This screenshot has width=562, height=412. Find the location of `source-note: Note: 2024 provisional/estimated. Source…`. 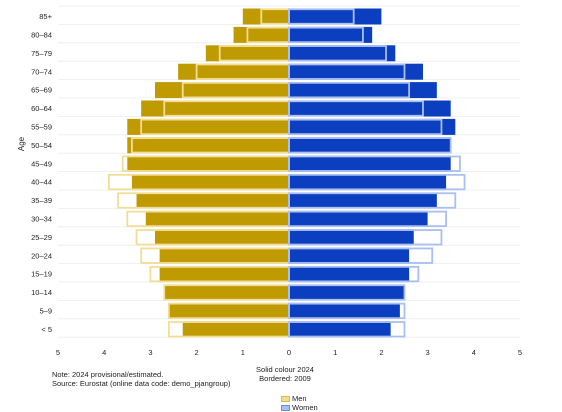

source-note: Note: 2024 provisional/estimated. Source… is located at coordinates (141, 379).